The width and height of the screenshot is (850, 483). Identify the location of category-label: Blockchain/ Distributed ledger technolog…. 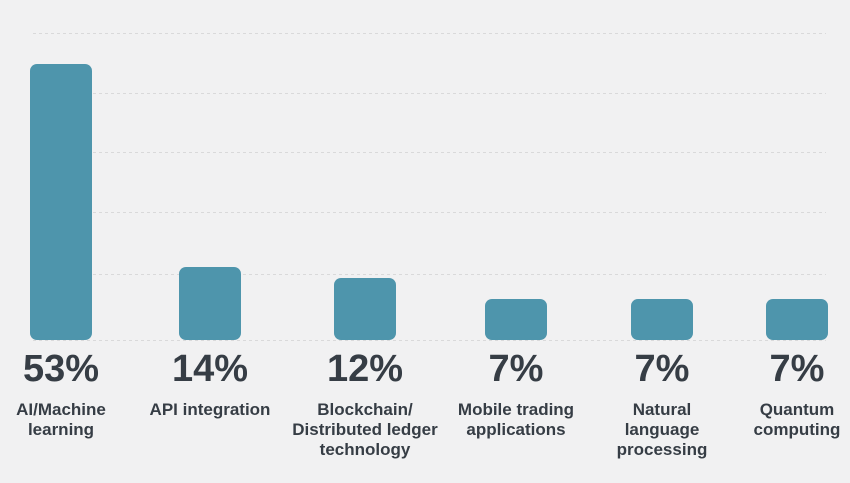
(365, 429).